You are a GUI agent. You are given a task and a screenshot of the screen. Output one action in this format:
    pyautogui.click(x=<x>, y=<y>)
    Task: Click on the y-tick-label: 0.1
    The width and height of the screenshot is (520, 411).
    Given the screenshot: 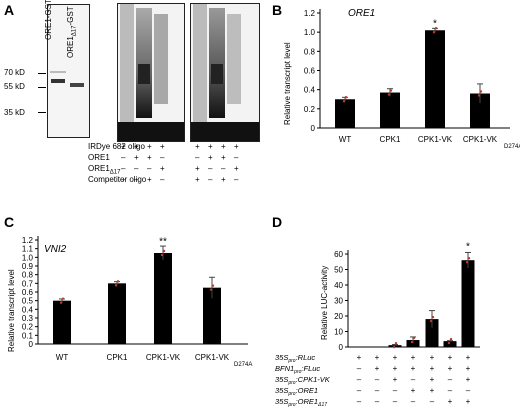 What is the action you would take?
    pyautogui.click(x=28, y=335)
    